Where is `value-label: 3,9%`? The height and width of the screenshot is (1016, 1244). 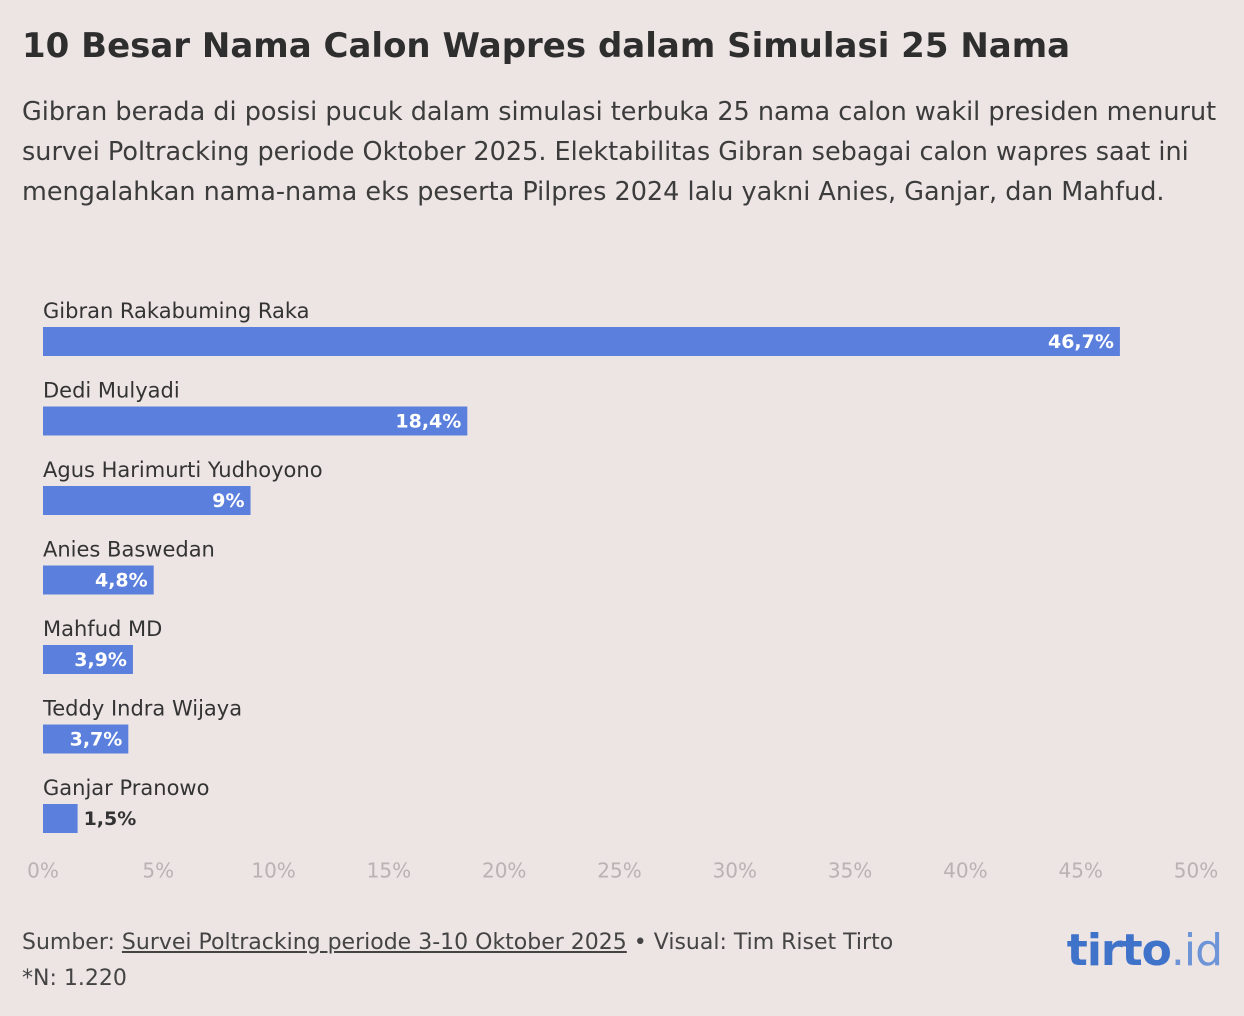
value-label: 3,9% is located at coordinates (100, 660).